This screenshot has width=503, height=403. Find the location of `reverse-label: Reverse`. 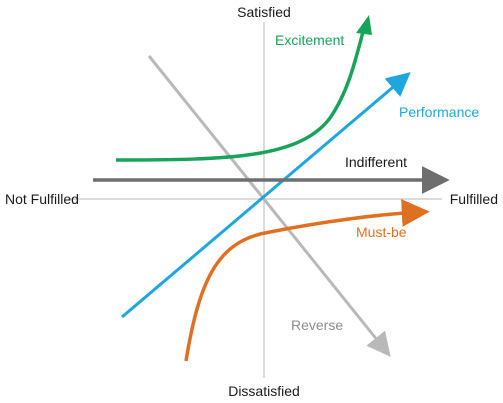

reverse-label: Reverse is located at coordinates (317, 325).